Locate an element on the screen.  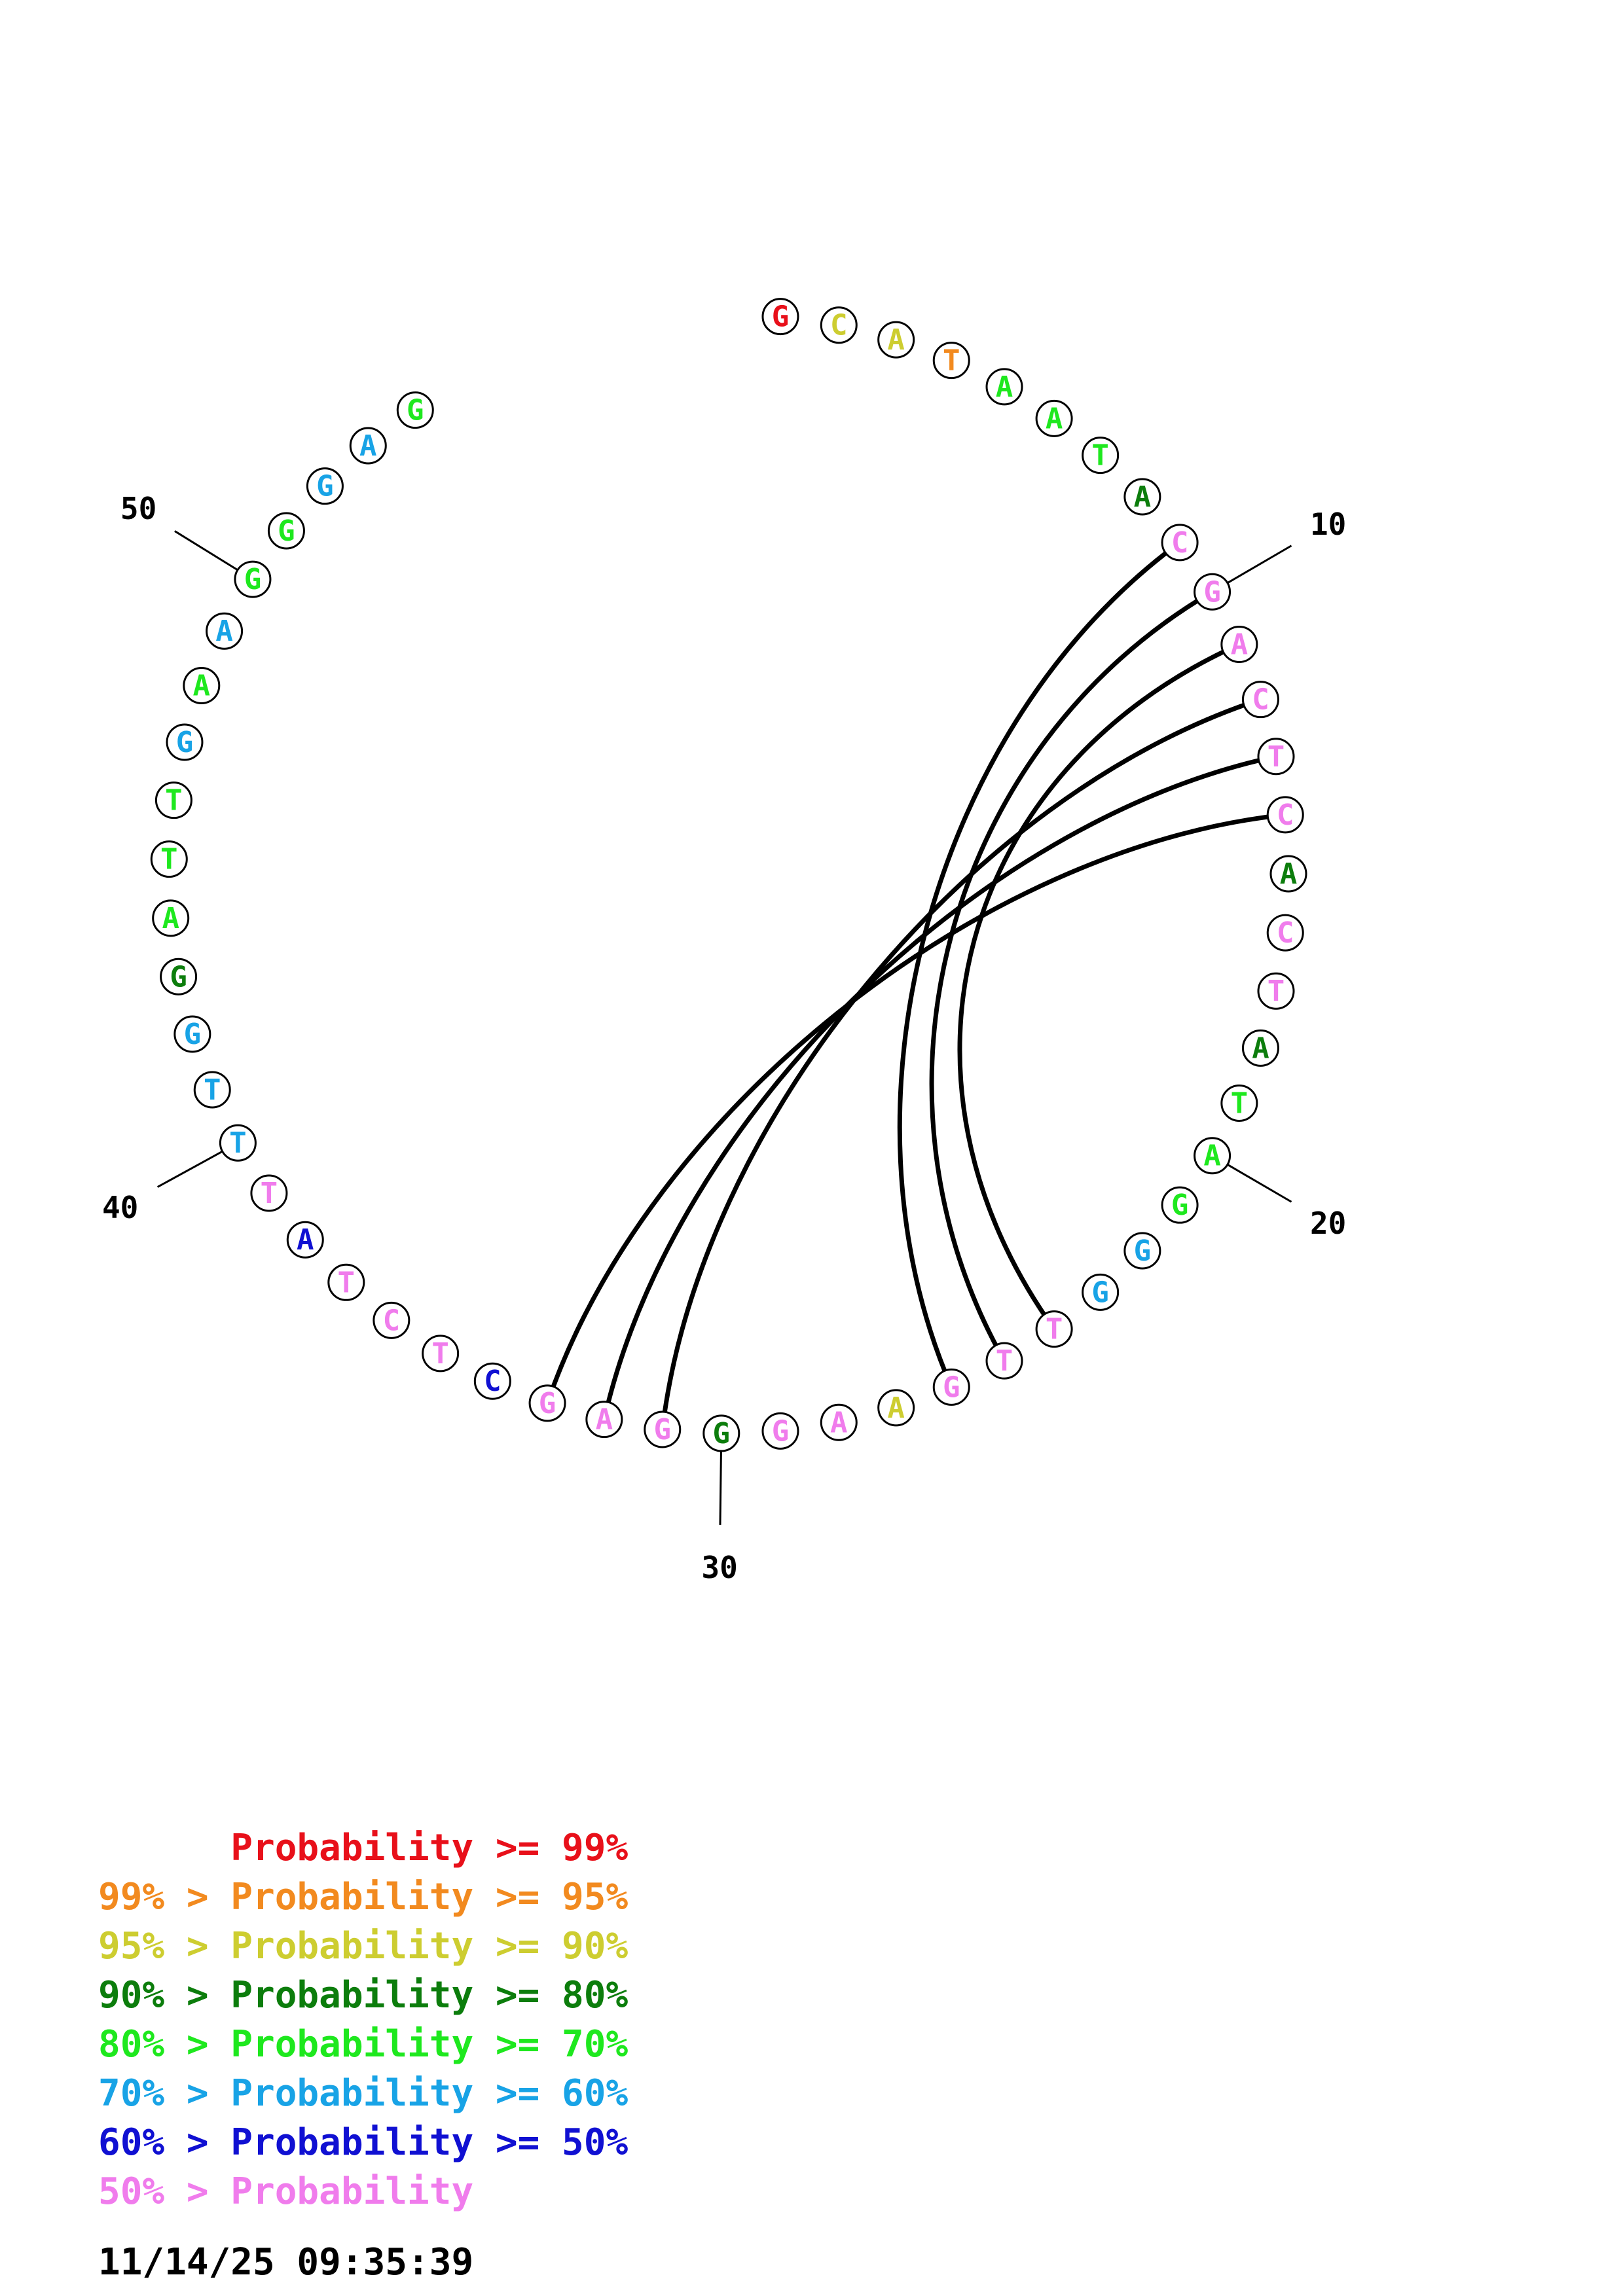
nucleotide-29: G is located at coordinates (780, 1431).